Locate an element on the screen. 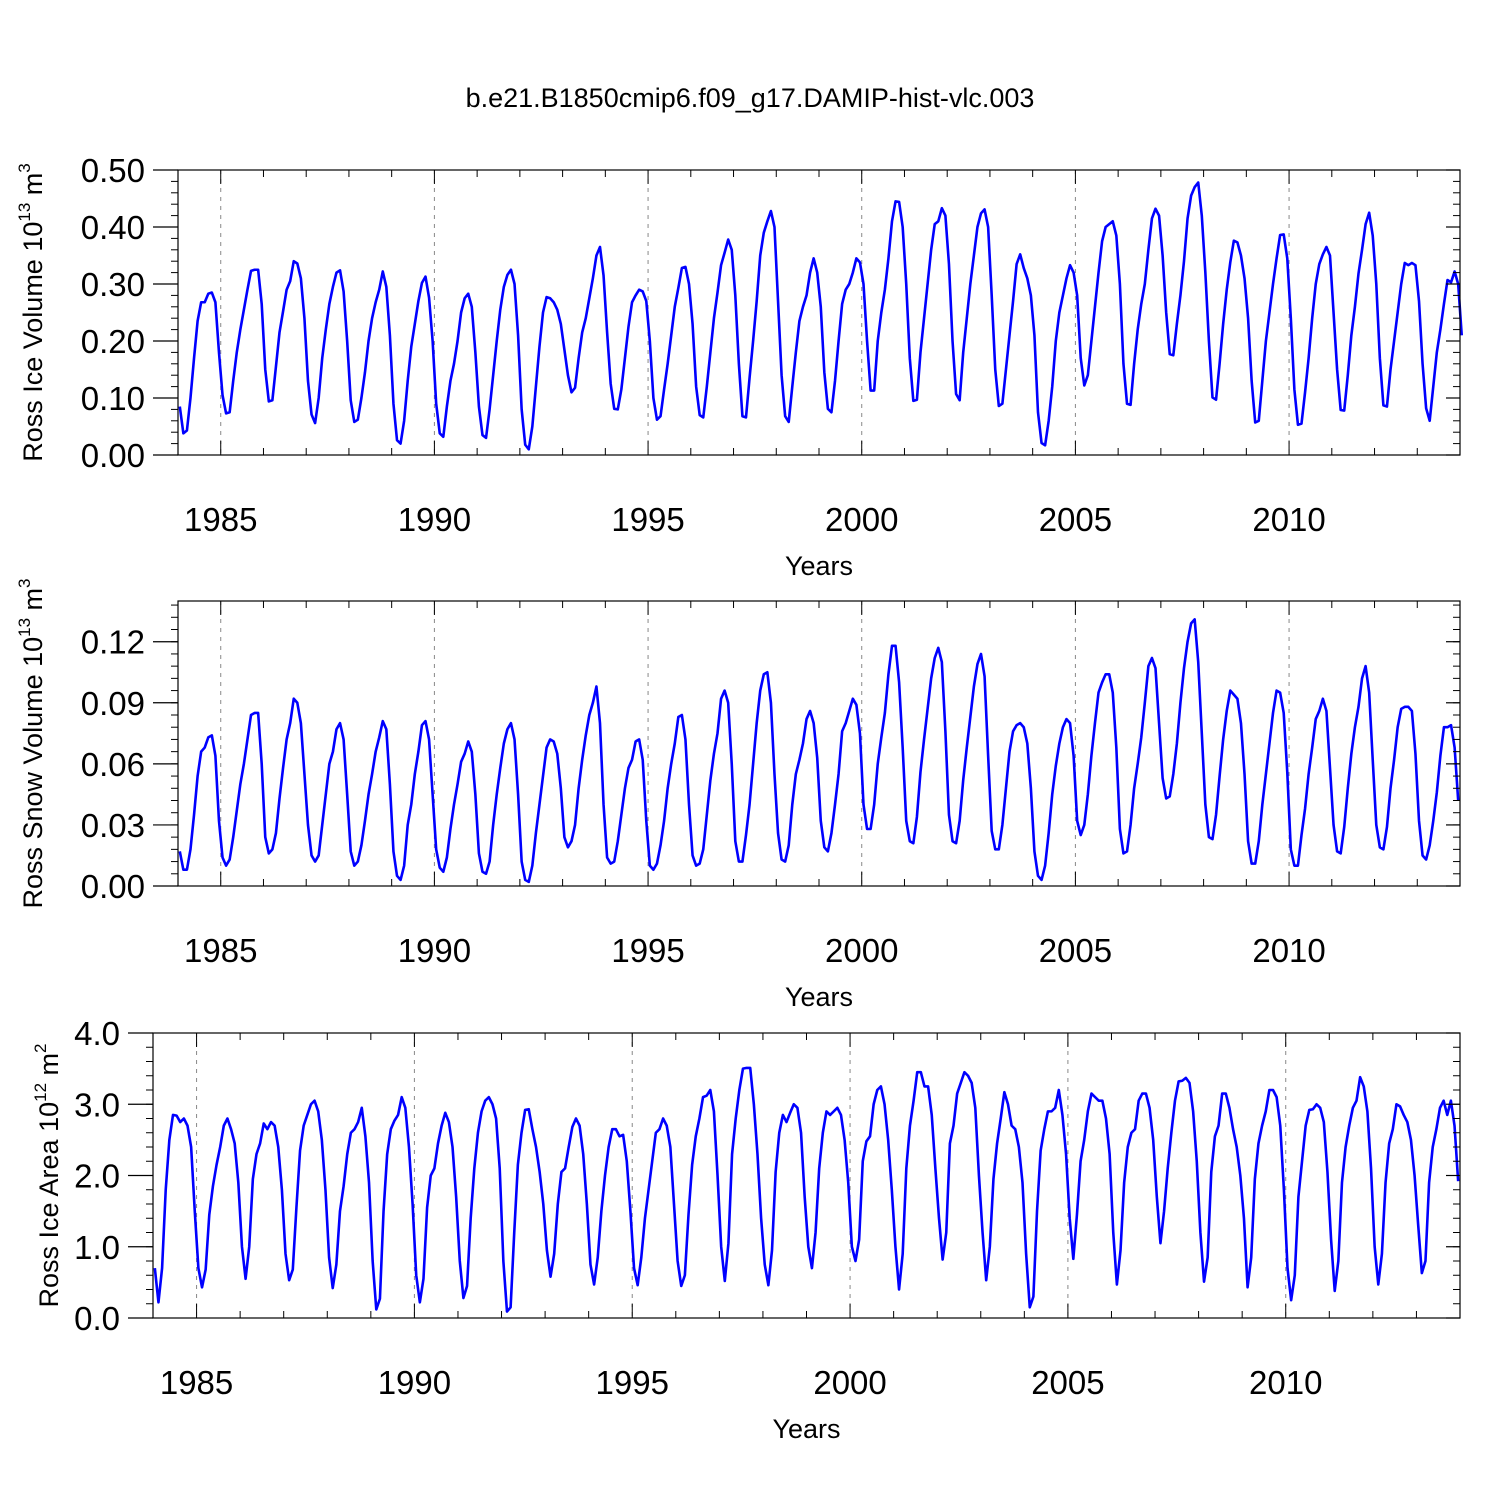 The width and height of the screenshot is (1500, 1500). ice-area-y-label-exp: 12 is located at coordinates (40, 1092).